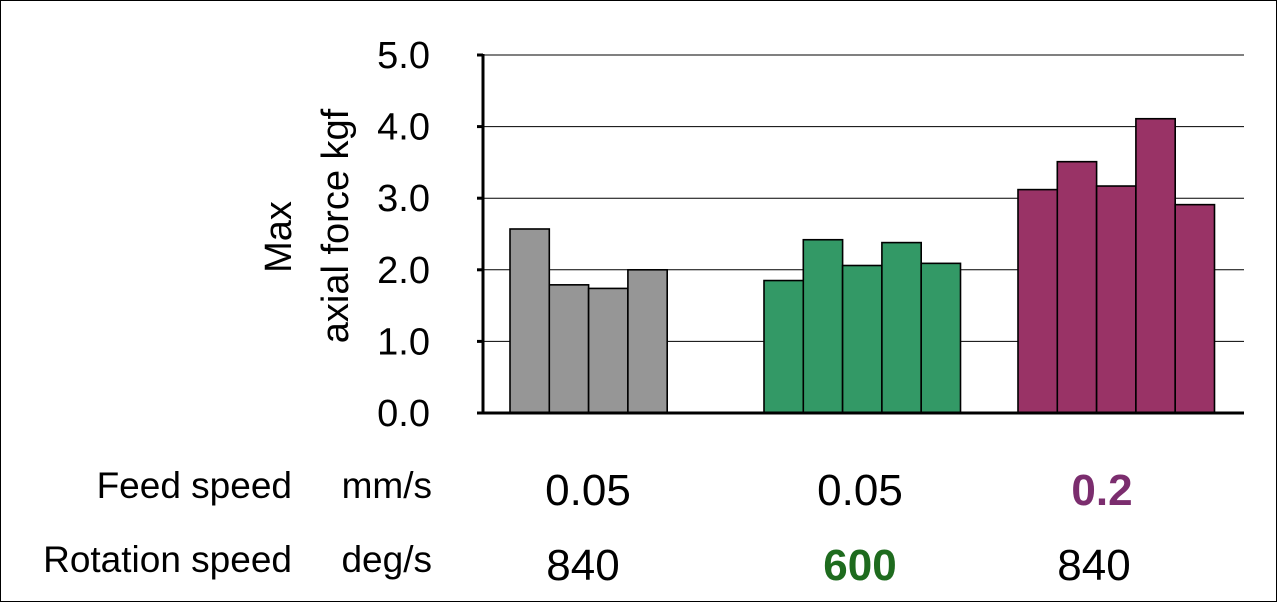 The image size is (1279, 604). I want to click on y-tick-label-2: 2.0, so click(403, 271).